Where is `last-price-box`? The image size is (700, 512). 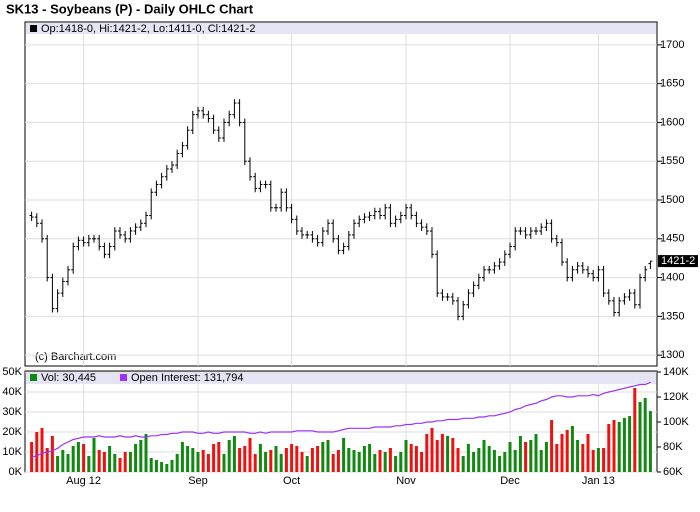
last-price-box is located at coordinates (678, 261).